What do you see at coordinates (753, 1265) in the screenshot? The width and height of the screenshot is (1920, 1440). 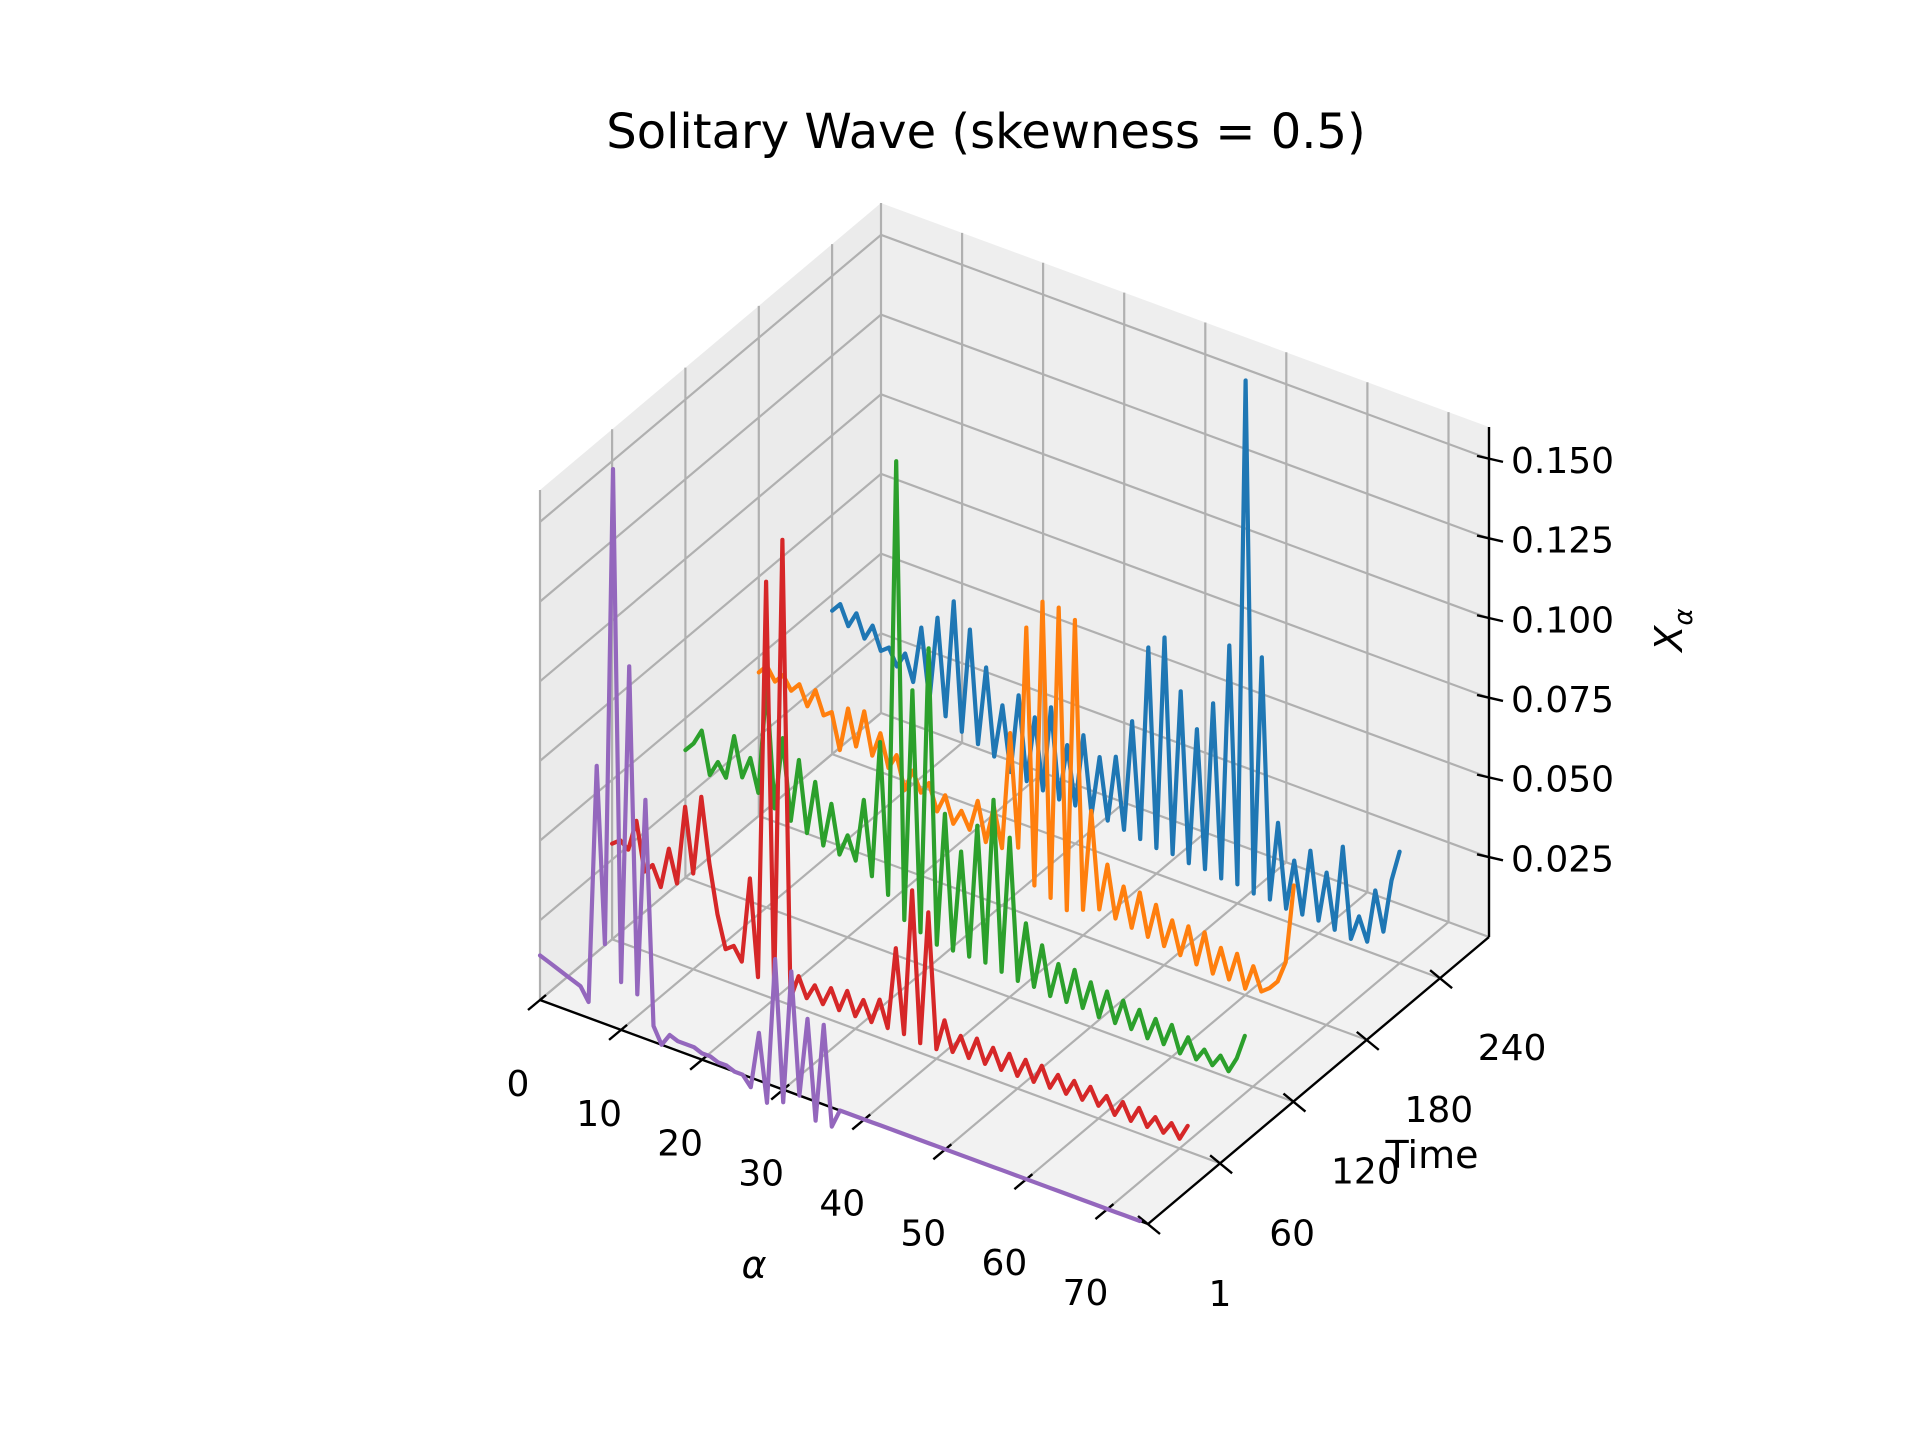 I see `x-axis-label: α` at bounding box center [753, 1265].